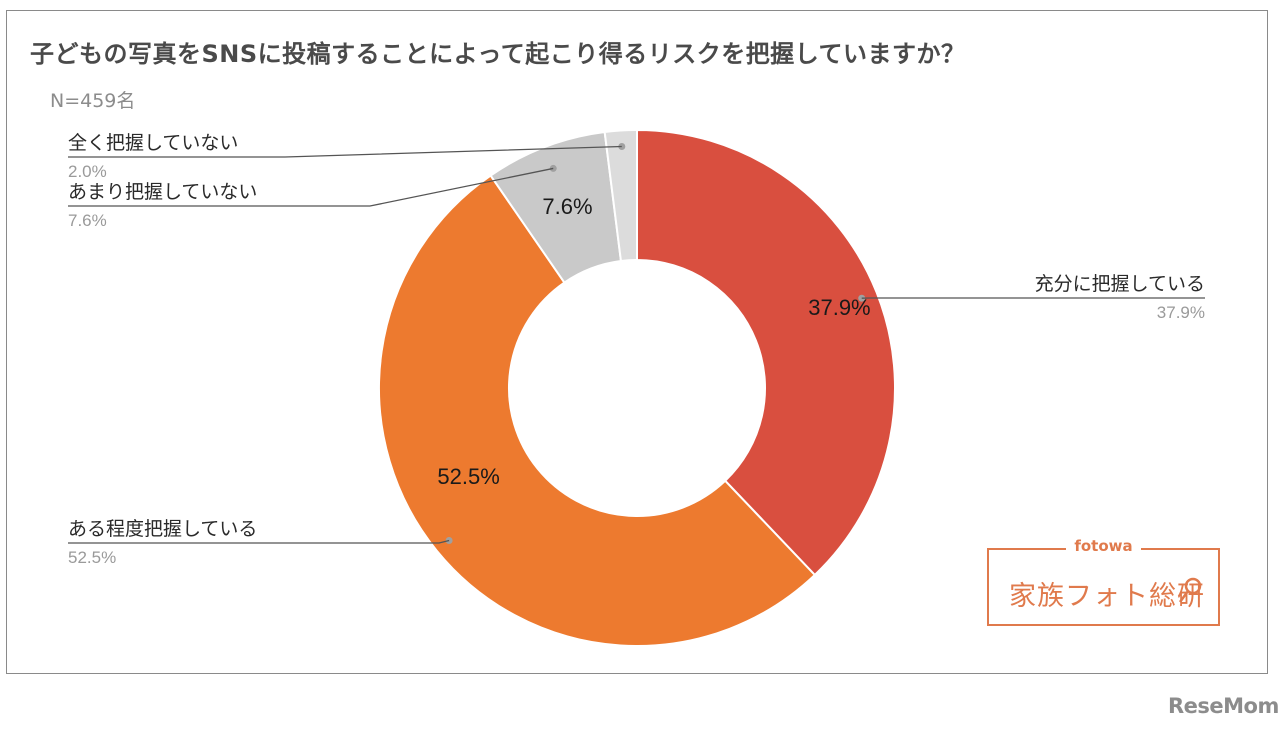 Image resolution: width=1280 pixels, height=730 pixels. Describe the element at coordinates (1190, 590) in the screenshot. I see `magnifier-icon` at that location.